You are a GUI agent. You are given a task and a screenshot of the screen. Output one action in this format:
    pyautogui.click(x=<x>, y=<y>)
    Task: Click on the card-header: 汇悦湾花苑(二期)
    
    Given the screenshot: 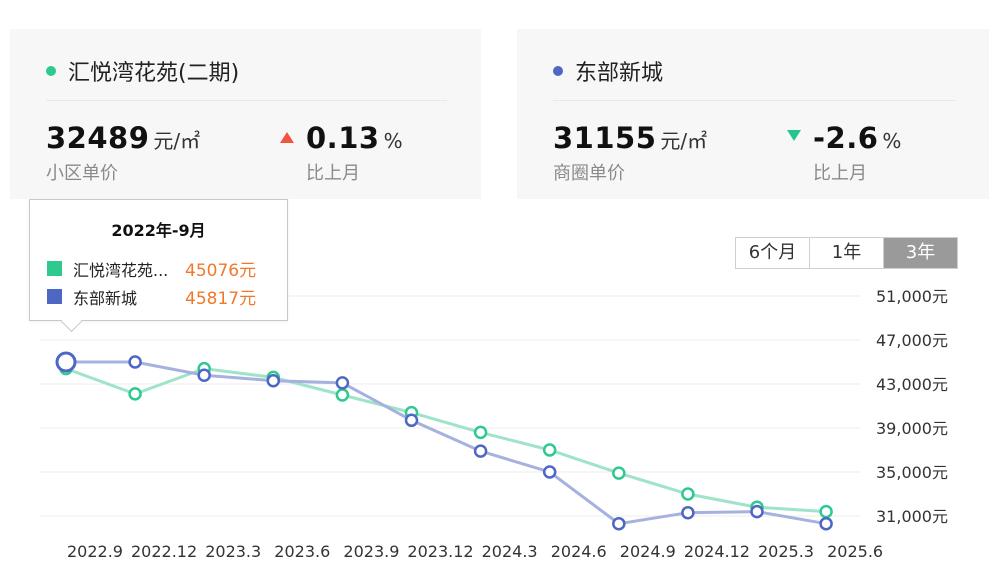 What is the action you would take?
    pyautogui.click(x=142, y=71)
    